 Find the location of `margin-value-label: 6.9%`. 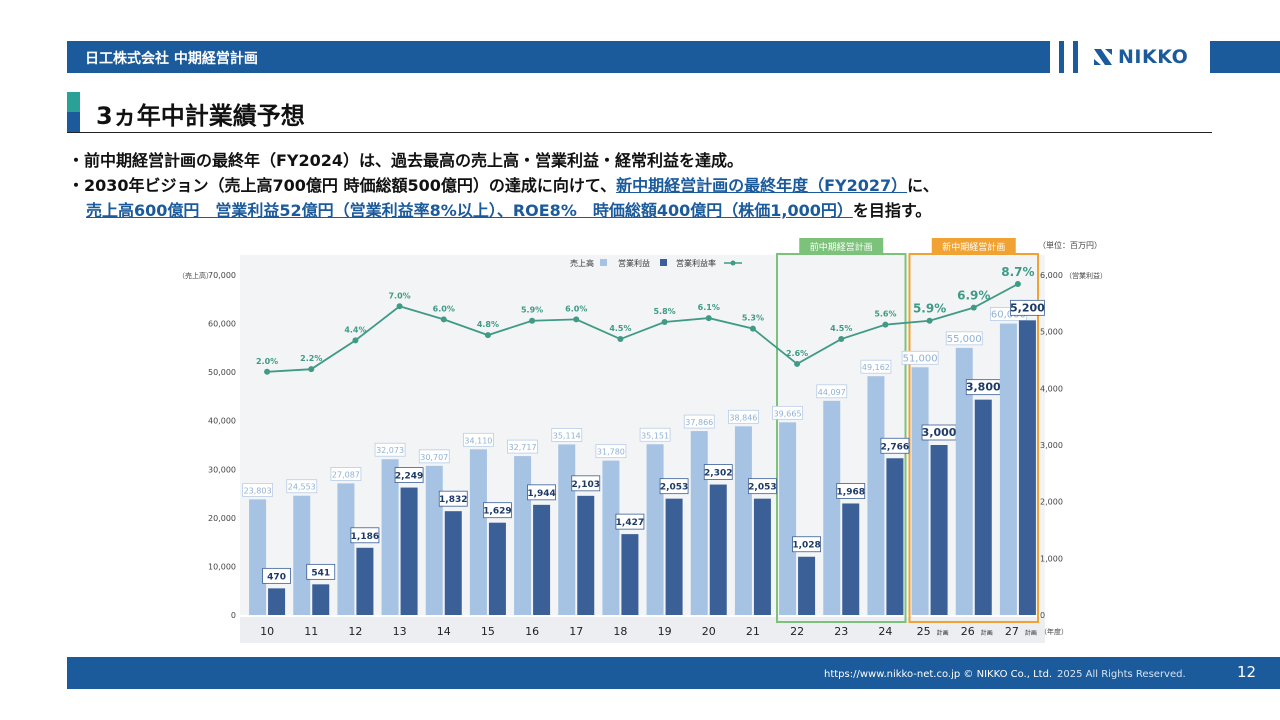

margin-value-label: 6.9% is located at coordinates (973, 296).